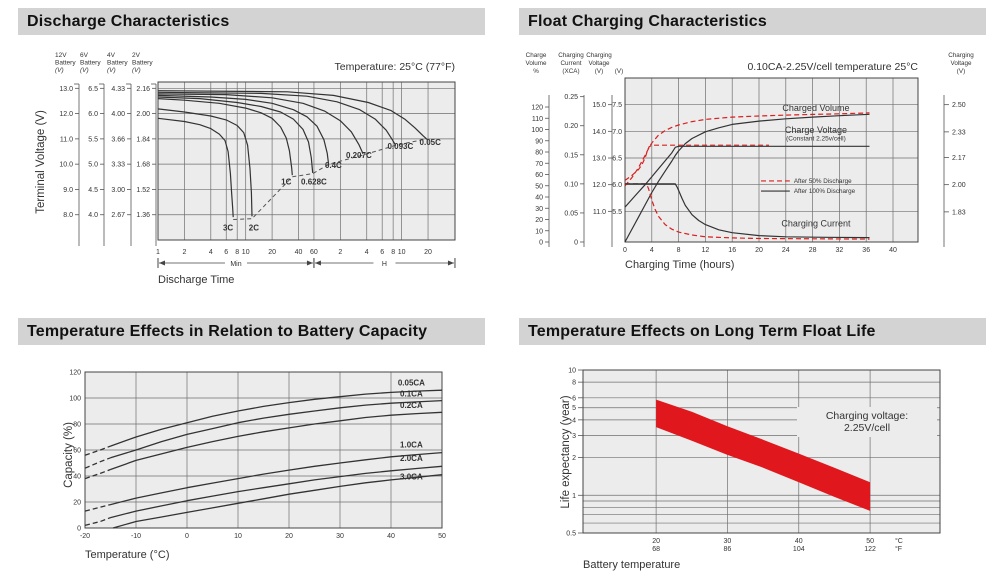  I want to click on float-left-axis-v: (V) 5.5 6.0 6.5 7.0 7.5, so click(617, 142).